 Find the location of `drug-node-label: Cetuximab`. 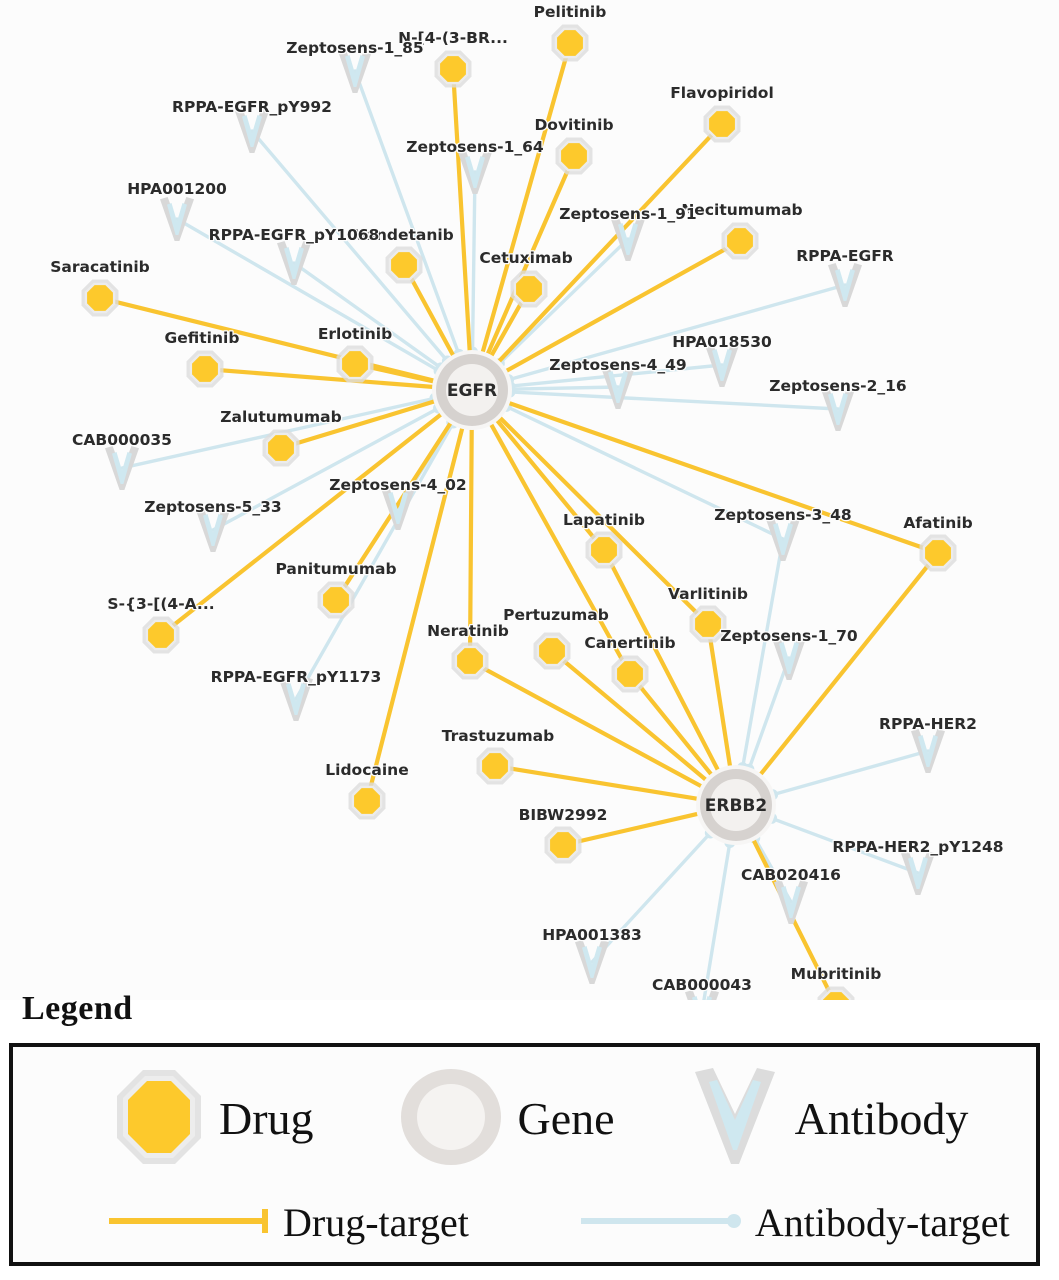

drug-node-label: Cetuximab is located at coordinates (525, 258).